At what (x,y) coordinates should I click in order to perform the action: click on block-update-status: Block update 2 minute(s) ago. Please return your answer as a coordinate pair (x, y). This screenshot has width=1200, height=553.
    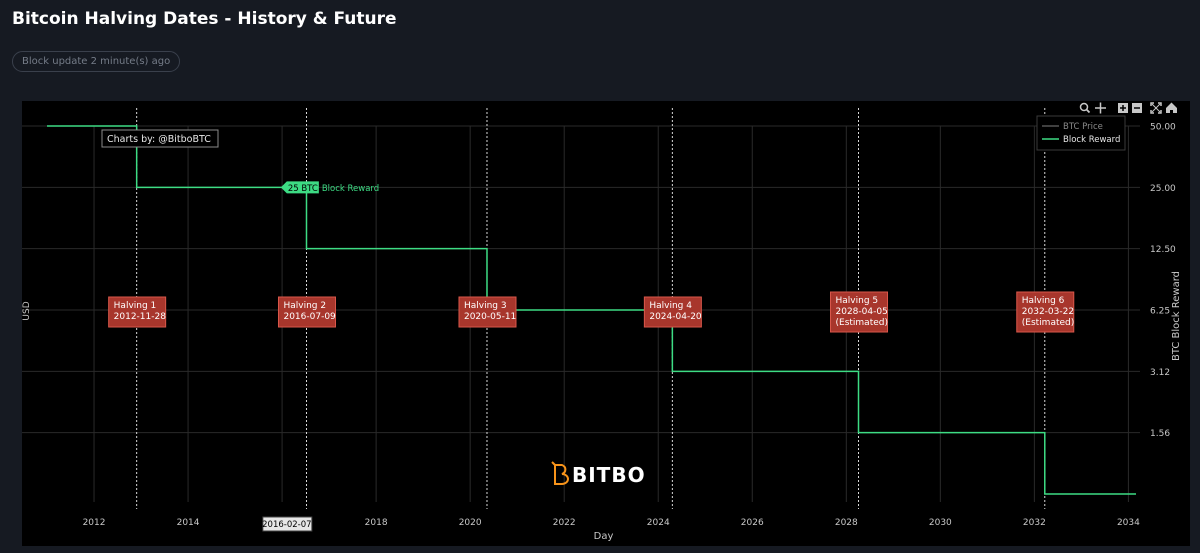
    Looking at the image, I should click on (96, 61).